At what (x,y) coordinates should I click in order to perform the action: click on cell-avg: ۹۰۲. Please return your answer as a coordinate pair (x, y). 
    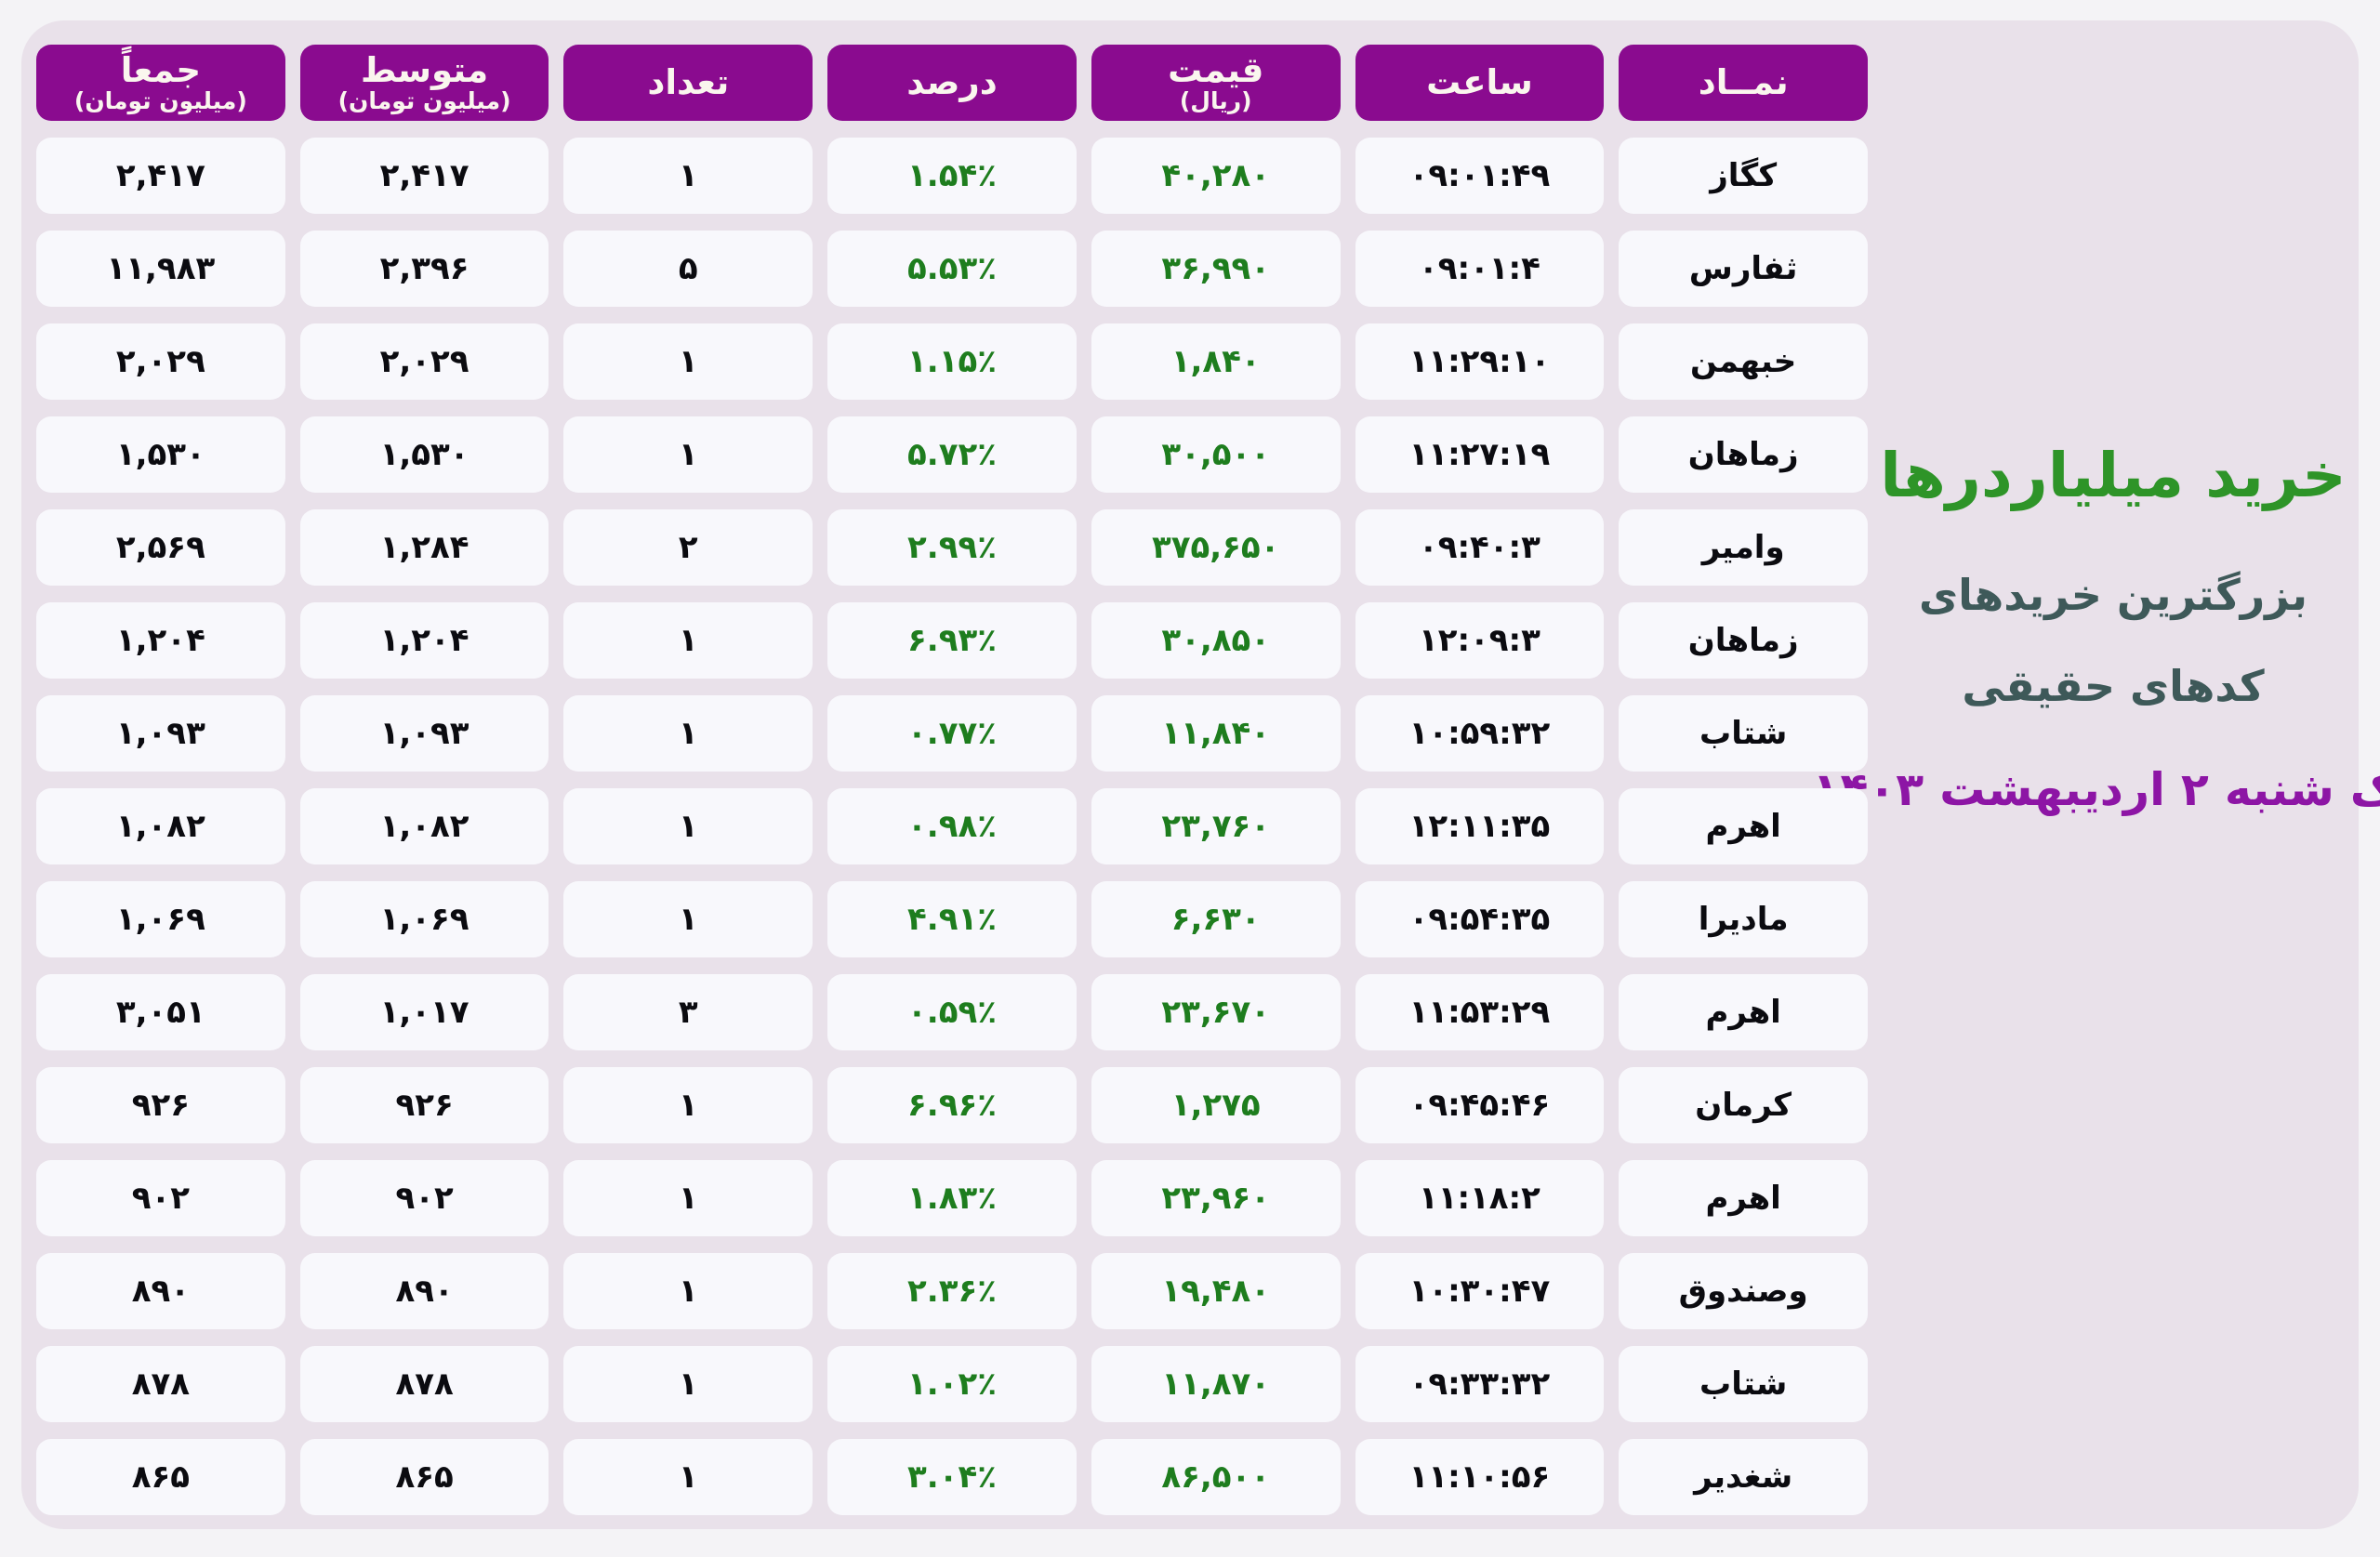
    Looking at the image, I should click on (424, 1198).